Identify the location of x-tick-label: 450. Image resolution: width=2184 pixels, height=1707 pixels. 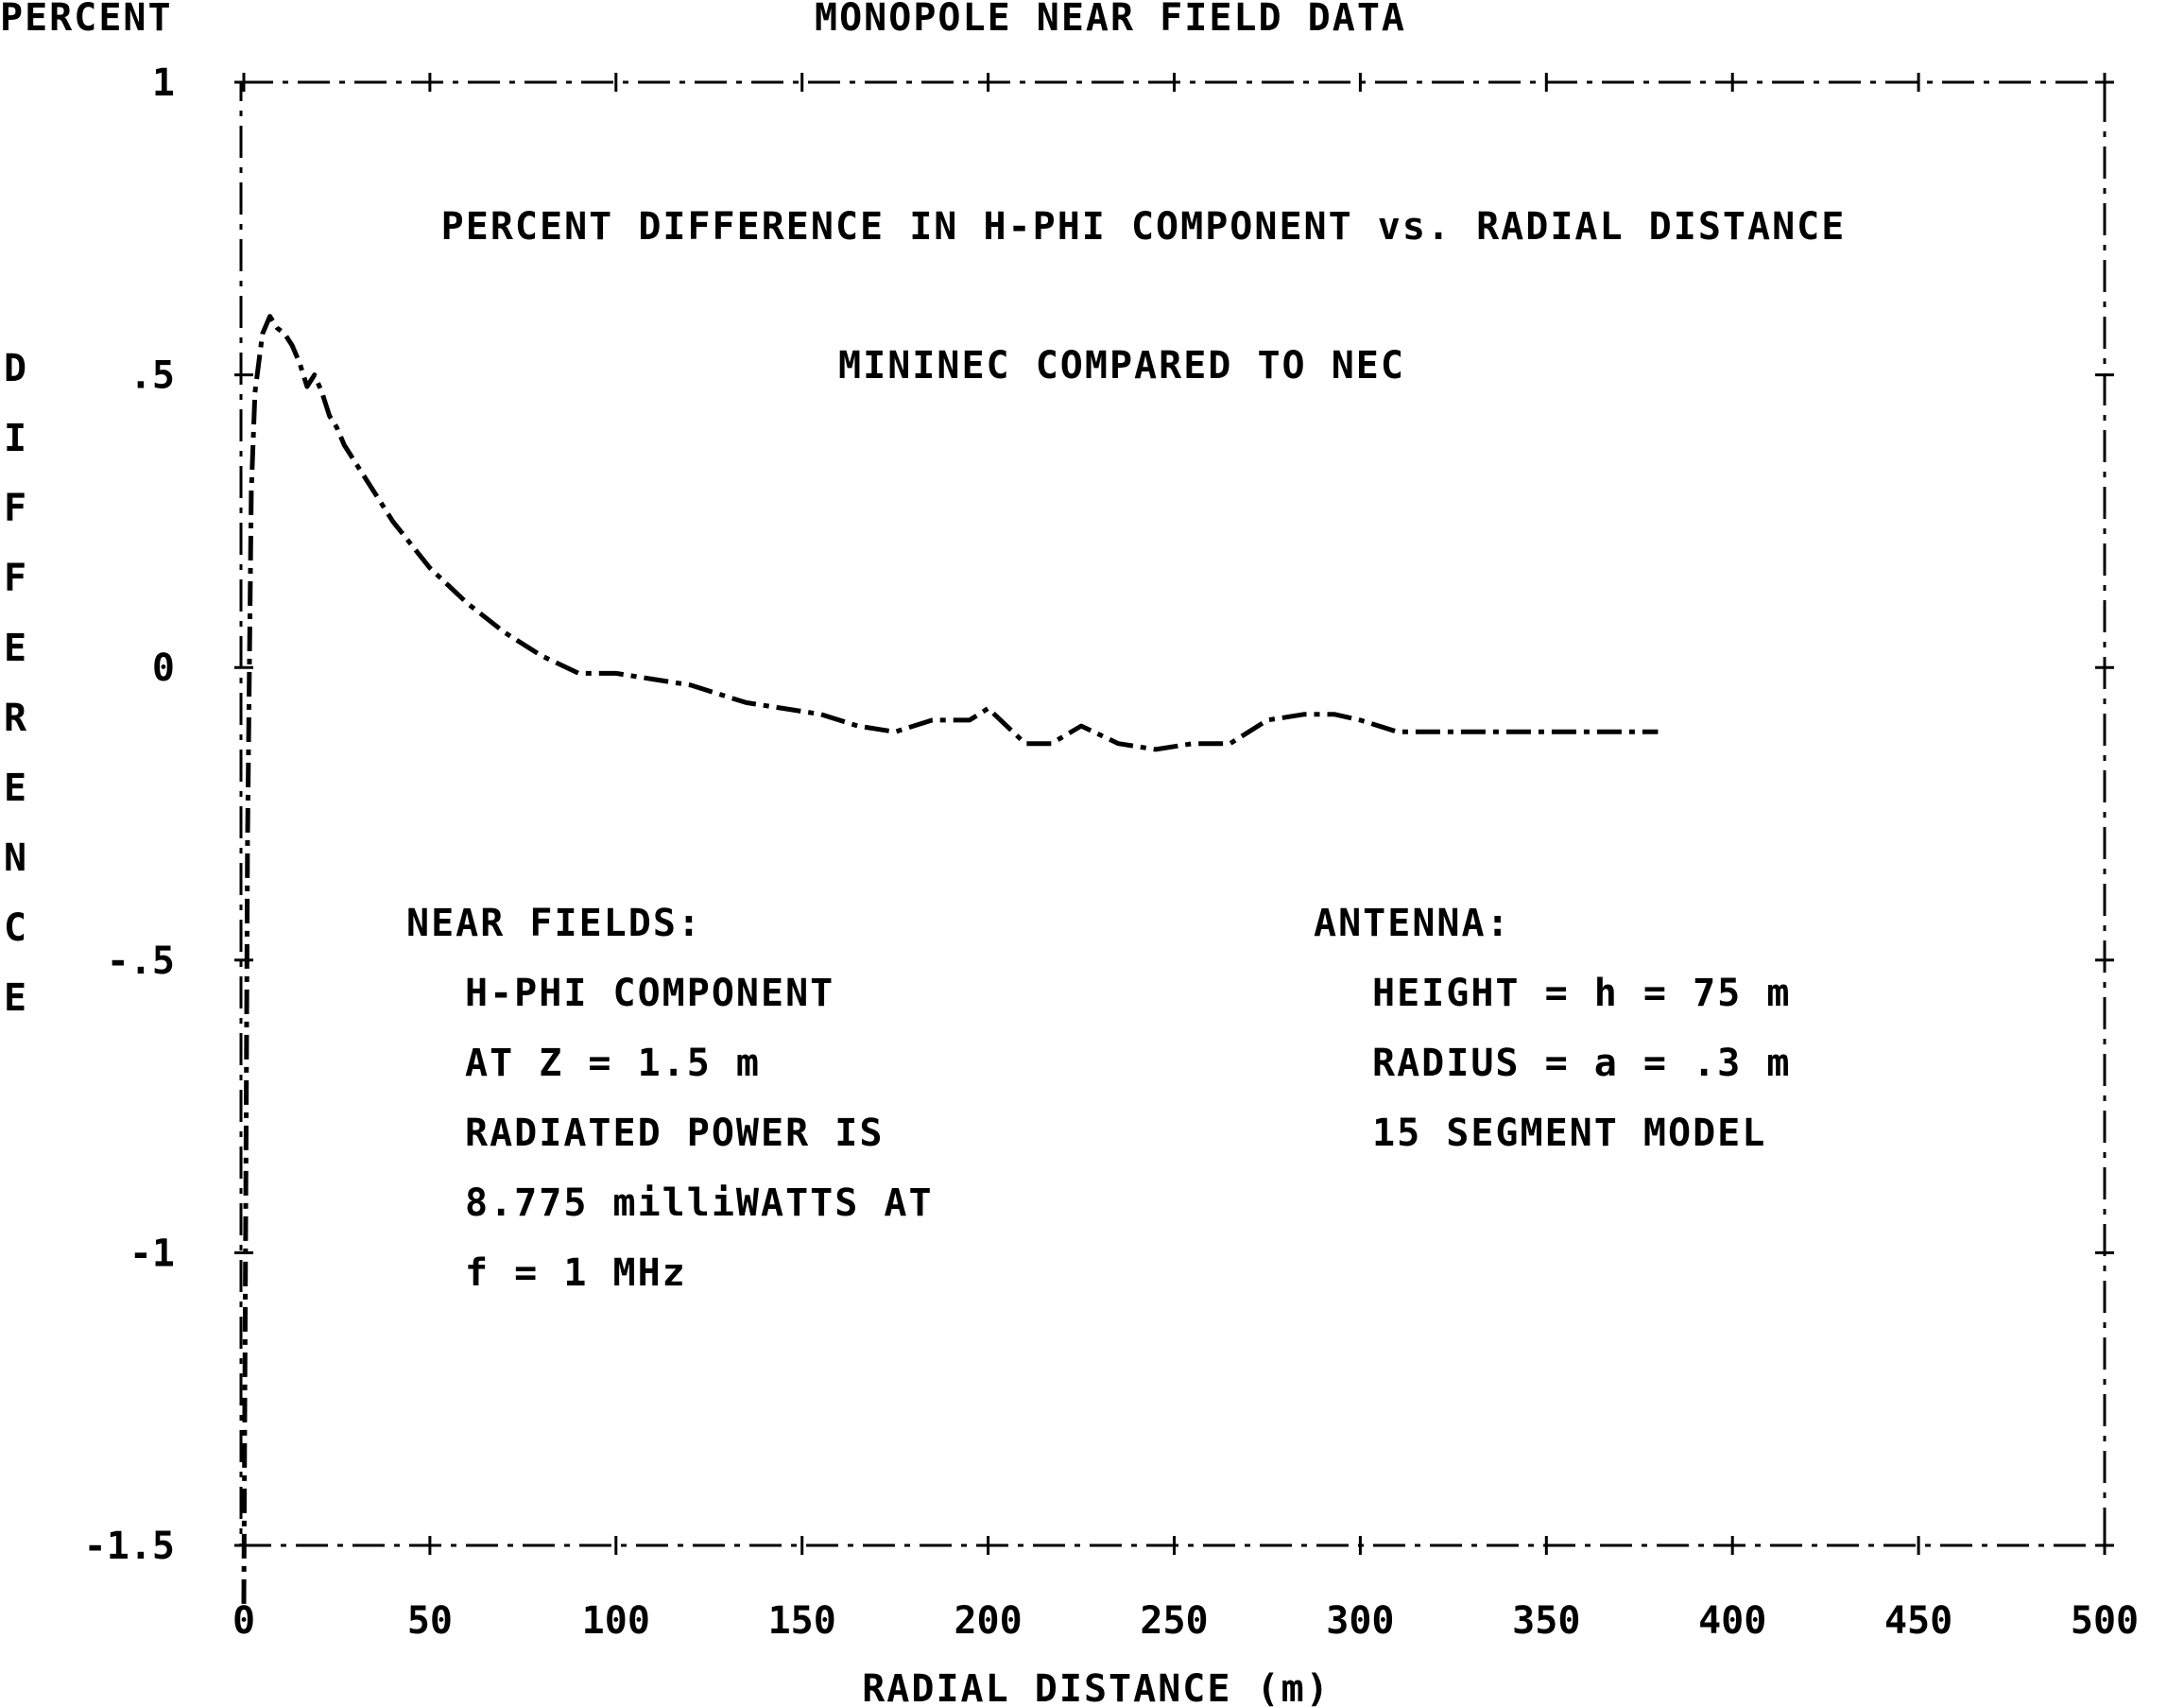
(1918, 1621).